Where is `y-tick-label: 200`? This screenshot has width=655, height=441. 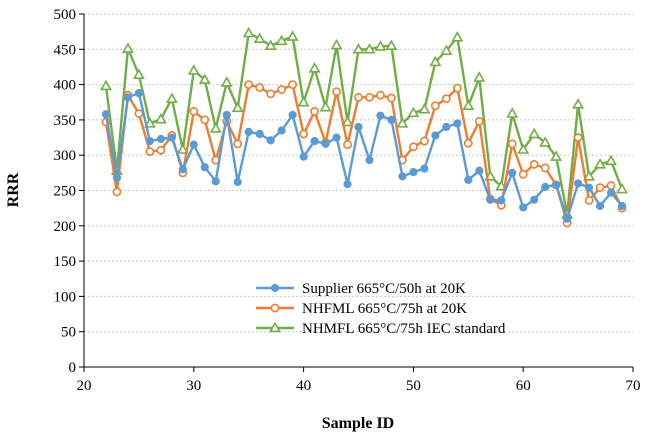 y-tick-label: 200 is located at coordinates (65, 227).